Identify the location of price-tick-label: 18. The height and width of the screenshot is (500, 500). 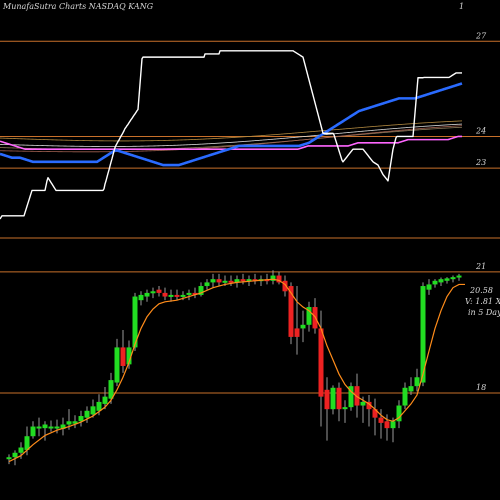
(481, 387).